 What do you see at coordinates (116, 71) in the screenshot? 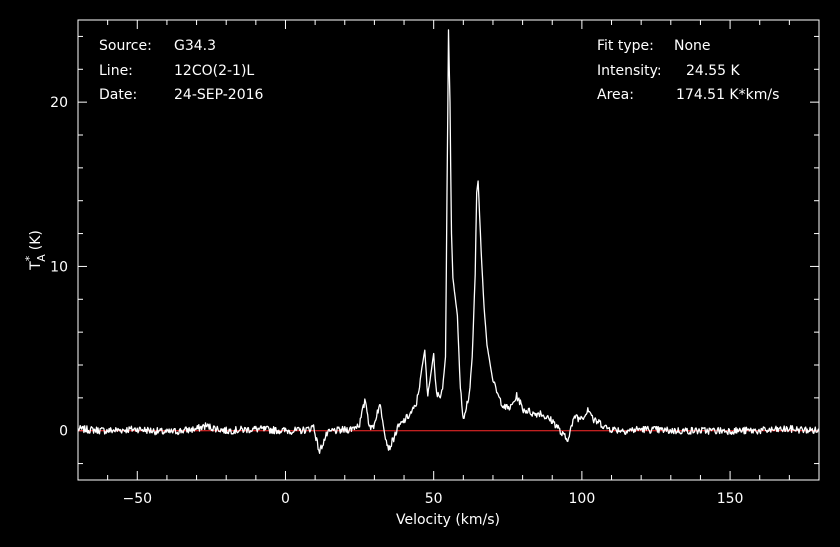
I see `line-label: Line:` at bounding box center [116, 71].